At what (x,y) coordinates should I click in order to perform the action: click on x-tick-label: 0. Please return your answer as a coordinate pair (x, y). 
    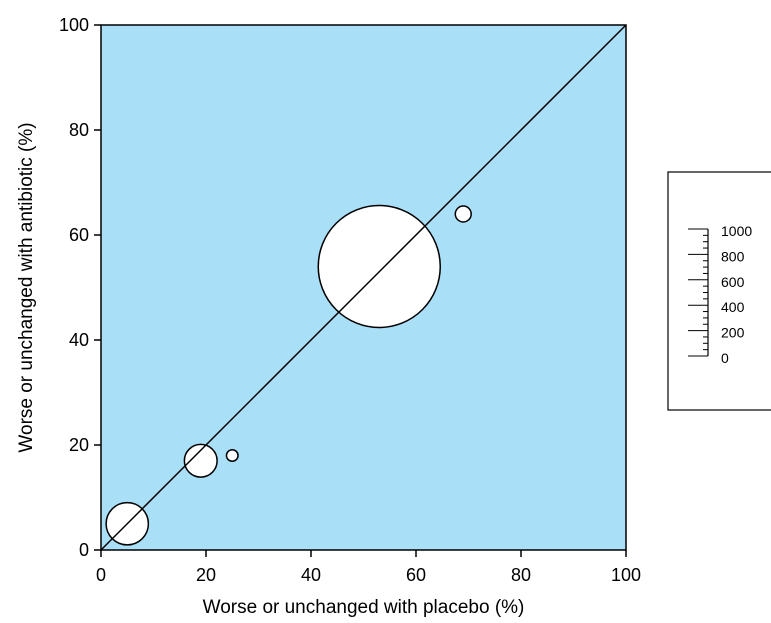
    Looking at the image, I should click on (101, 575).